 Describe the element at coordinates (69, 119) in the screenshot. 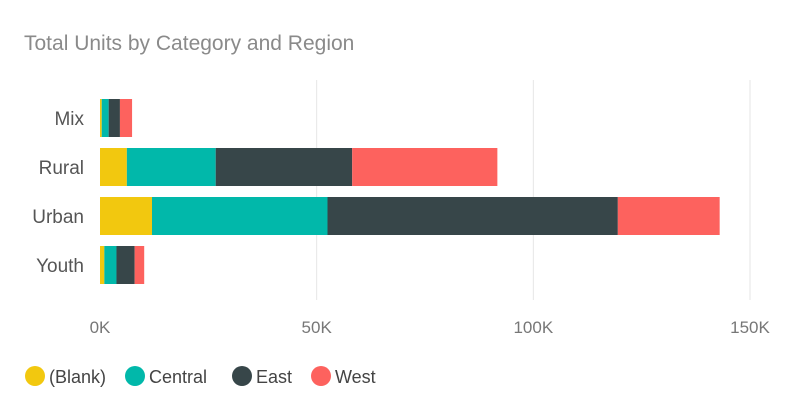

I see `category-label: Mix` at that location.